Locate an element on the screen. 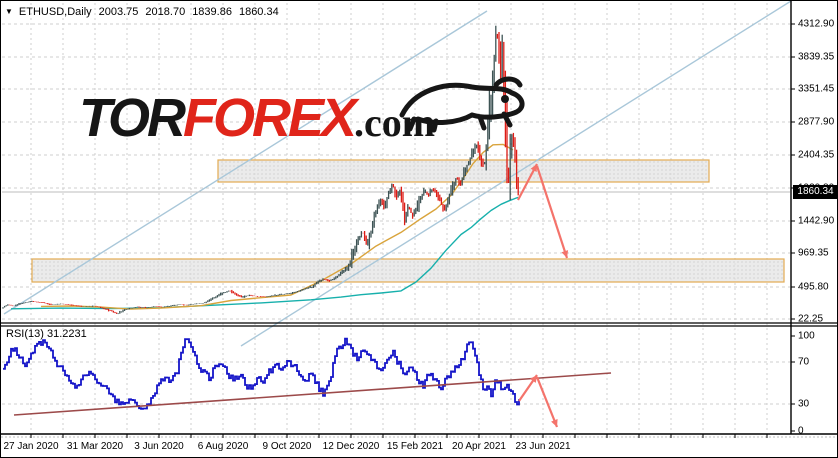  date-axis-label: 6 Aug 2020 is located at coordinates (223, 446).